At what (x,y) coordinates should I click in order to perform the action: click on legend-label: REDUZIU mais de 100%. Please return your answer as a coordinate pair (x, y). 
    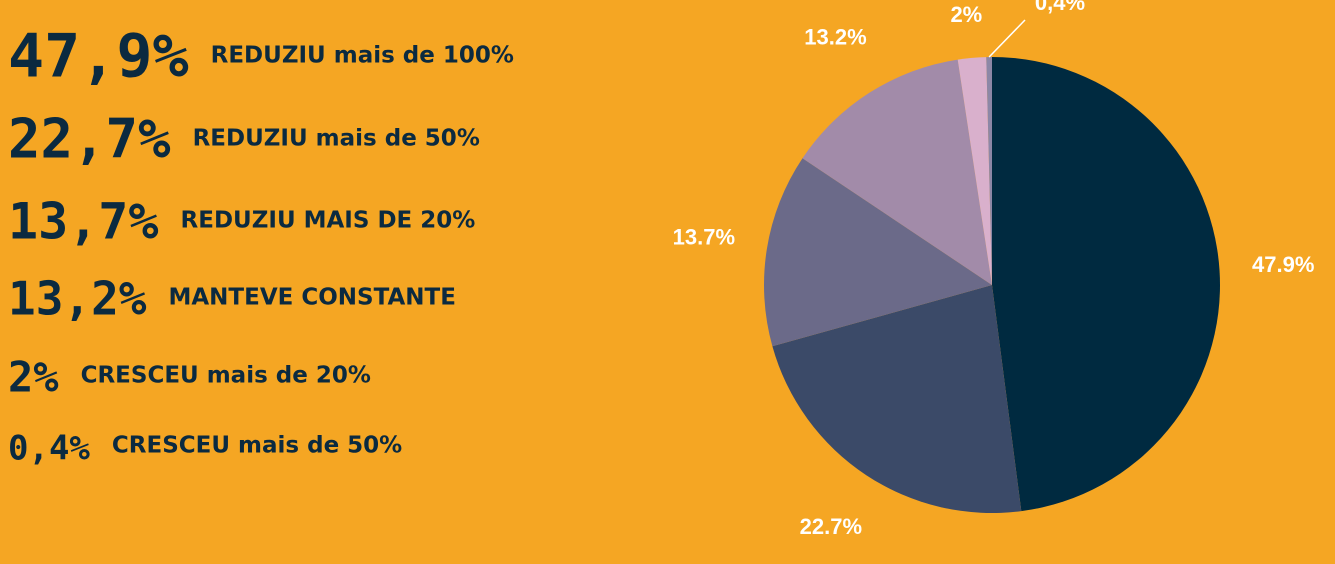
    Looking at the image, I should click on (362, 56).